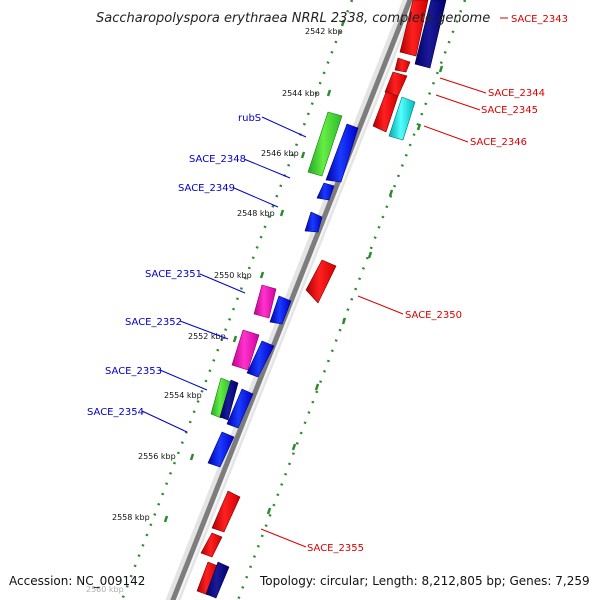  What do you see at coordinates (77, 581) in the screenshot?
I see `accession-text: Accession: NC_009142` at bounding box center [77, 581].